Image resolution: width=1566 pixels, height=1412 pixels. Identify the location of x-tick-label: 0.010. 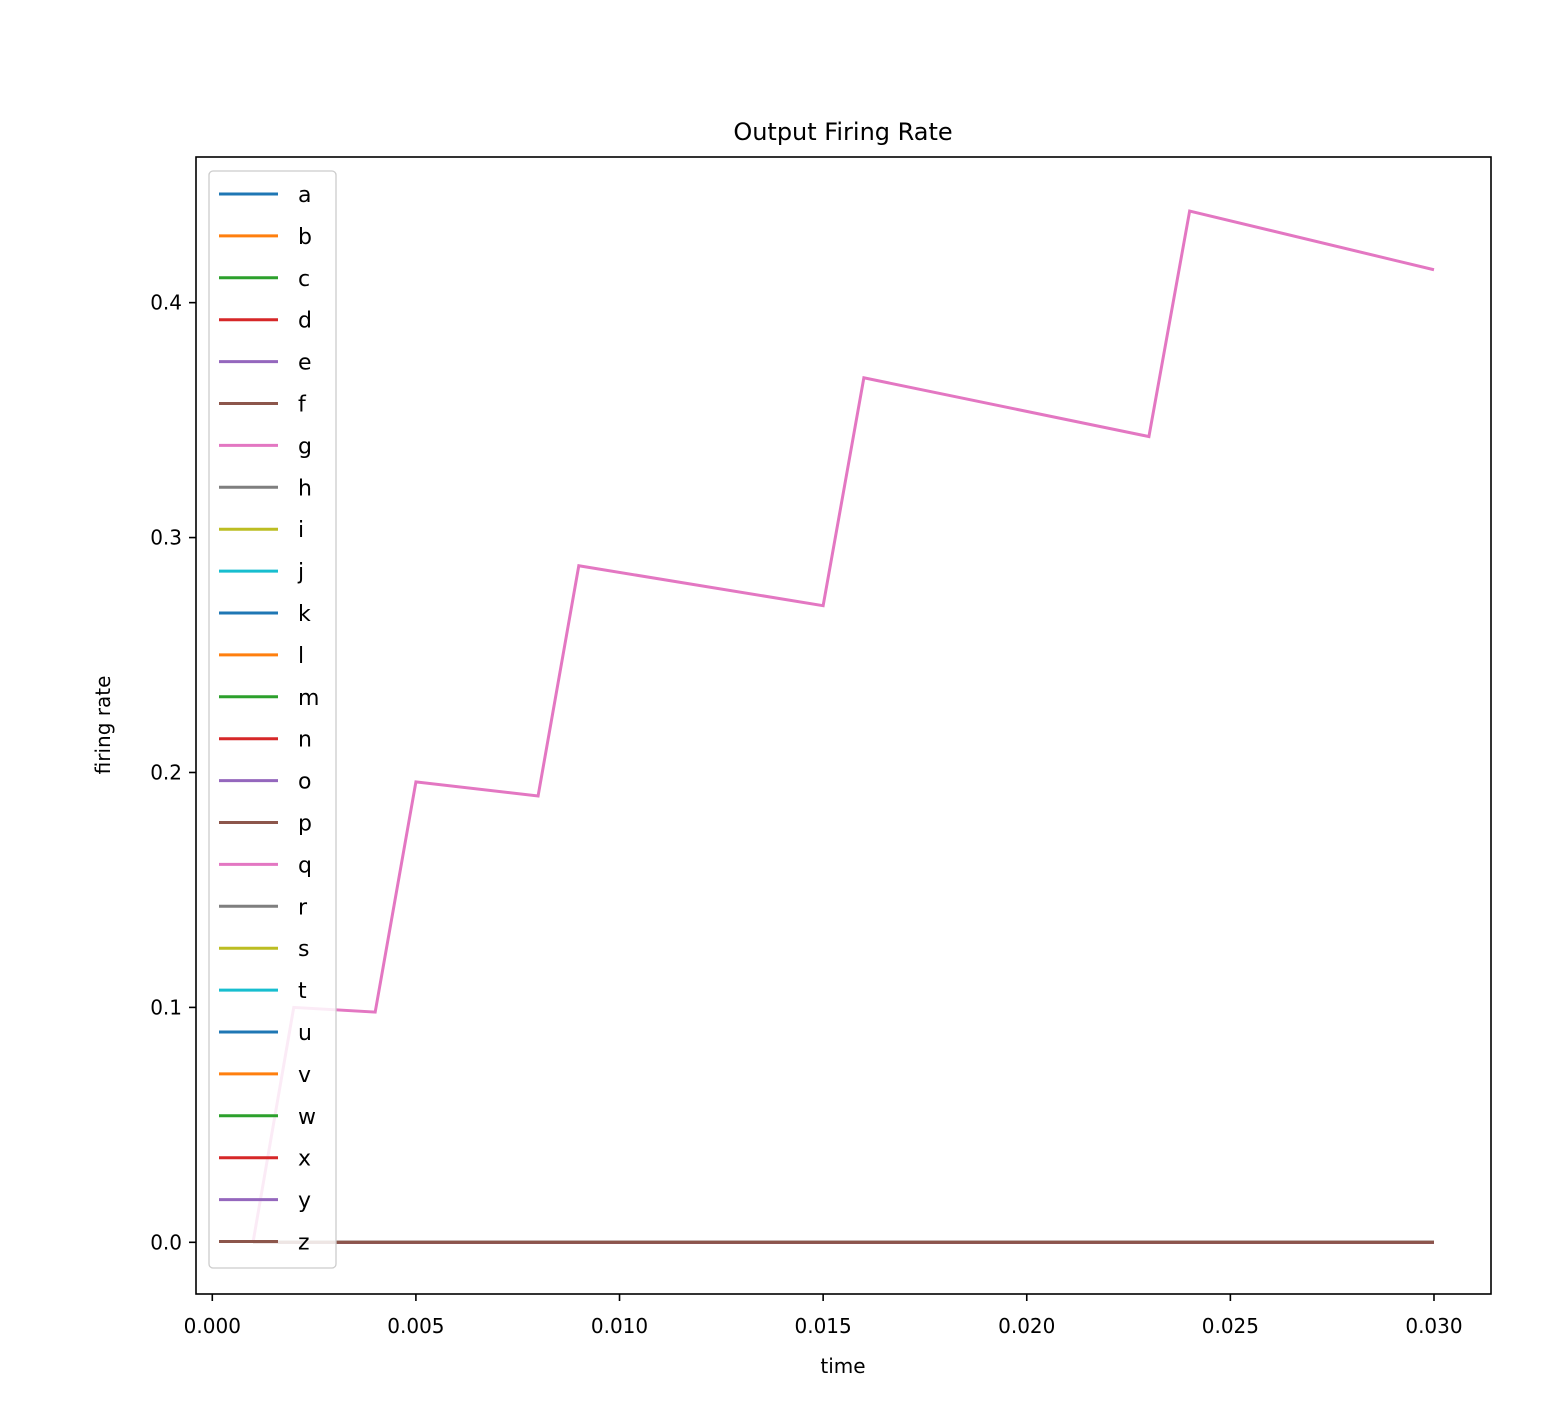
(619, 1326).